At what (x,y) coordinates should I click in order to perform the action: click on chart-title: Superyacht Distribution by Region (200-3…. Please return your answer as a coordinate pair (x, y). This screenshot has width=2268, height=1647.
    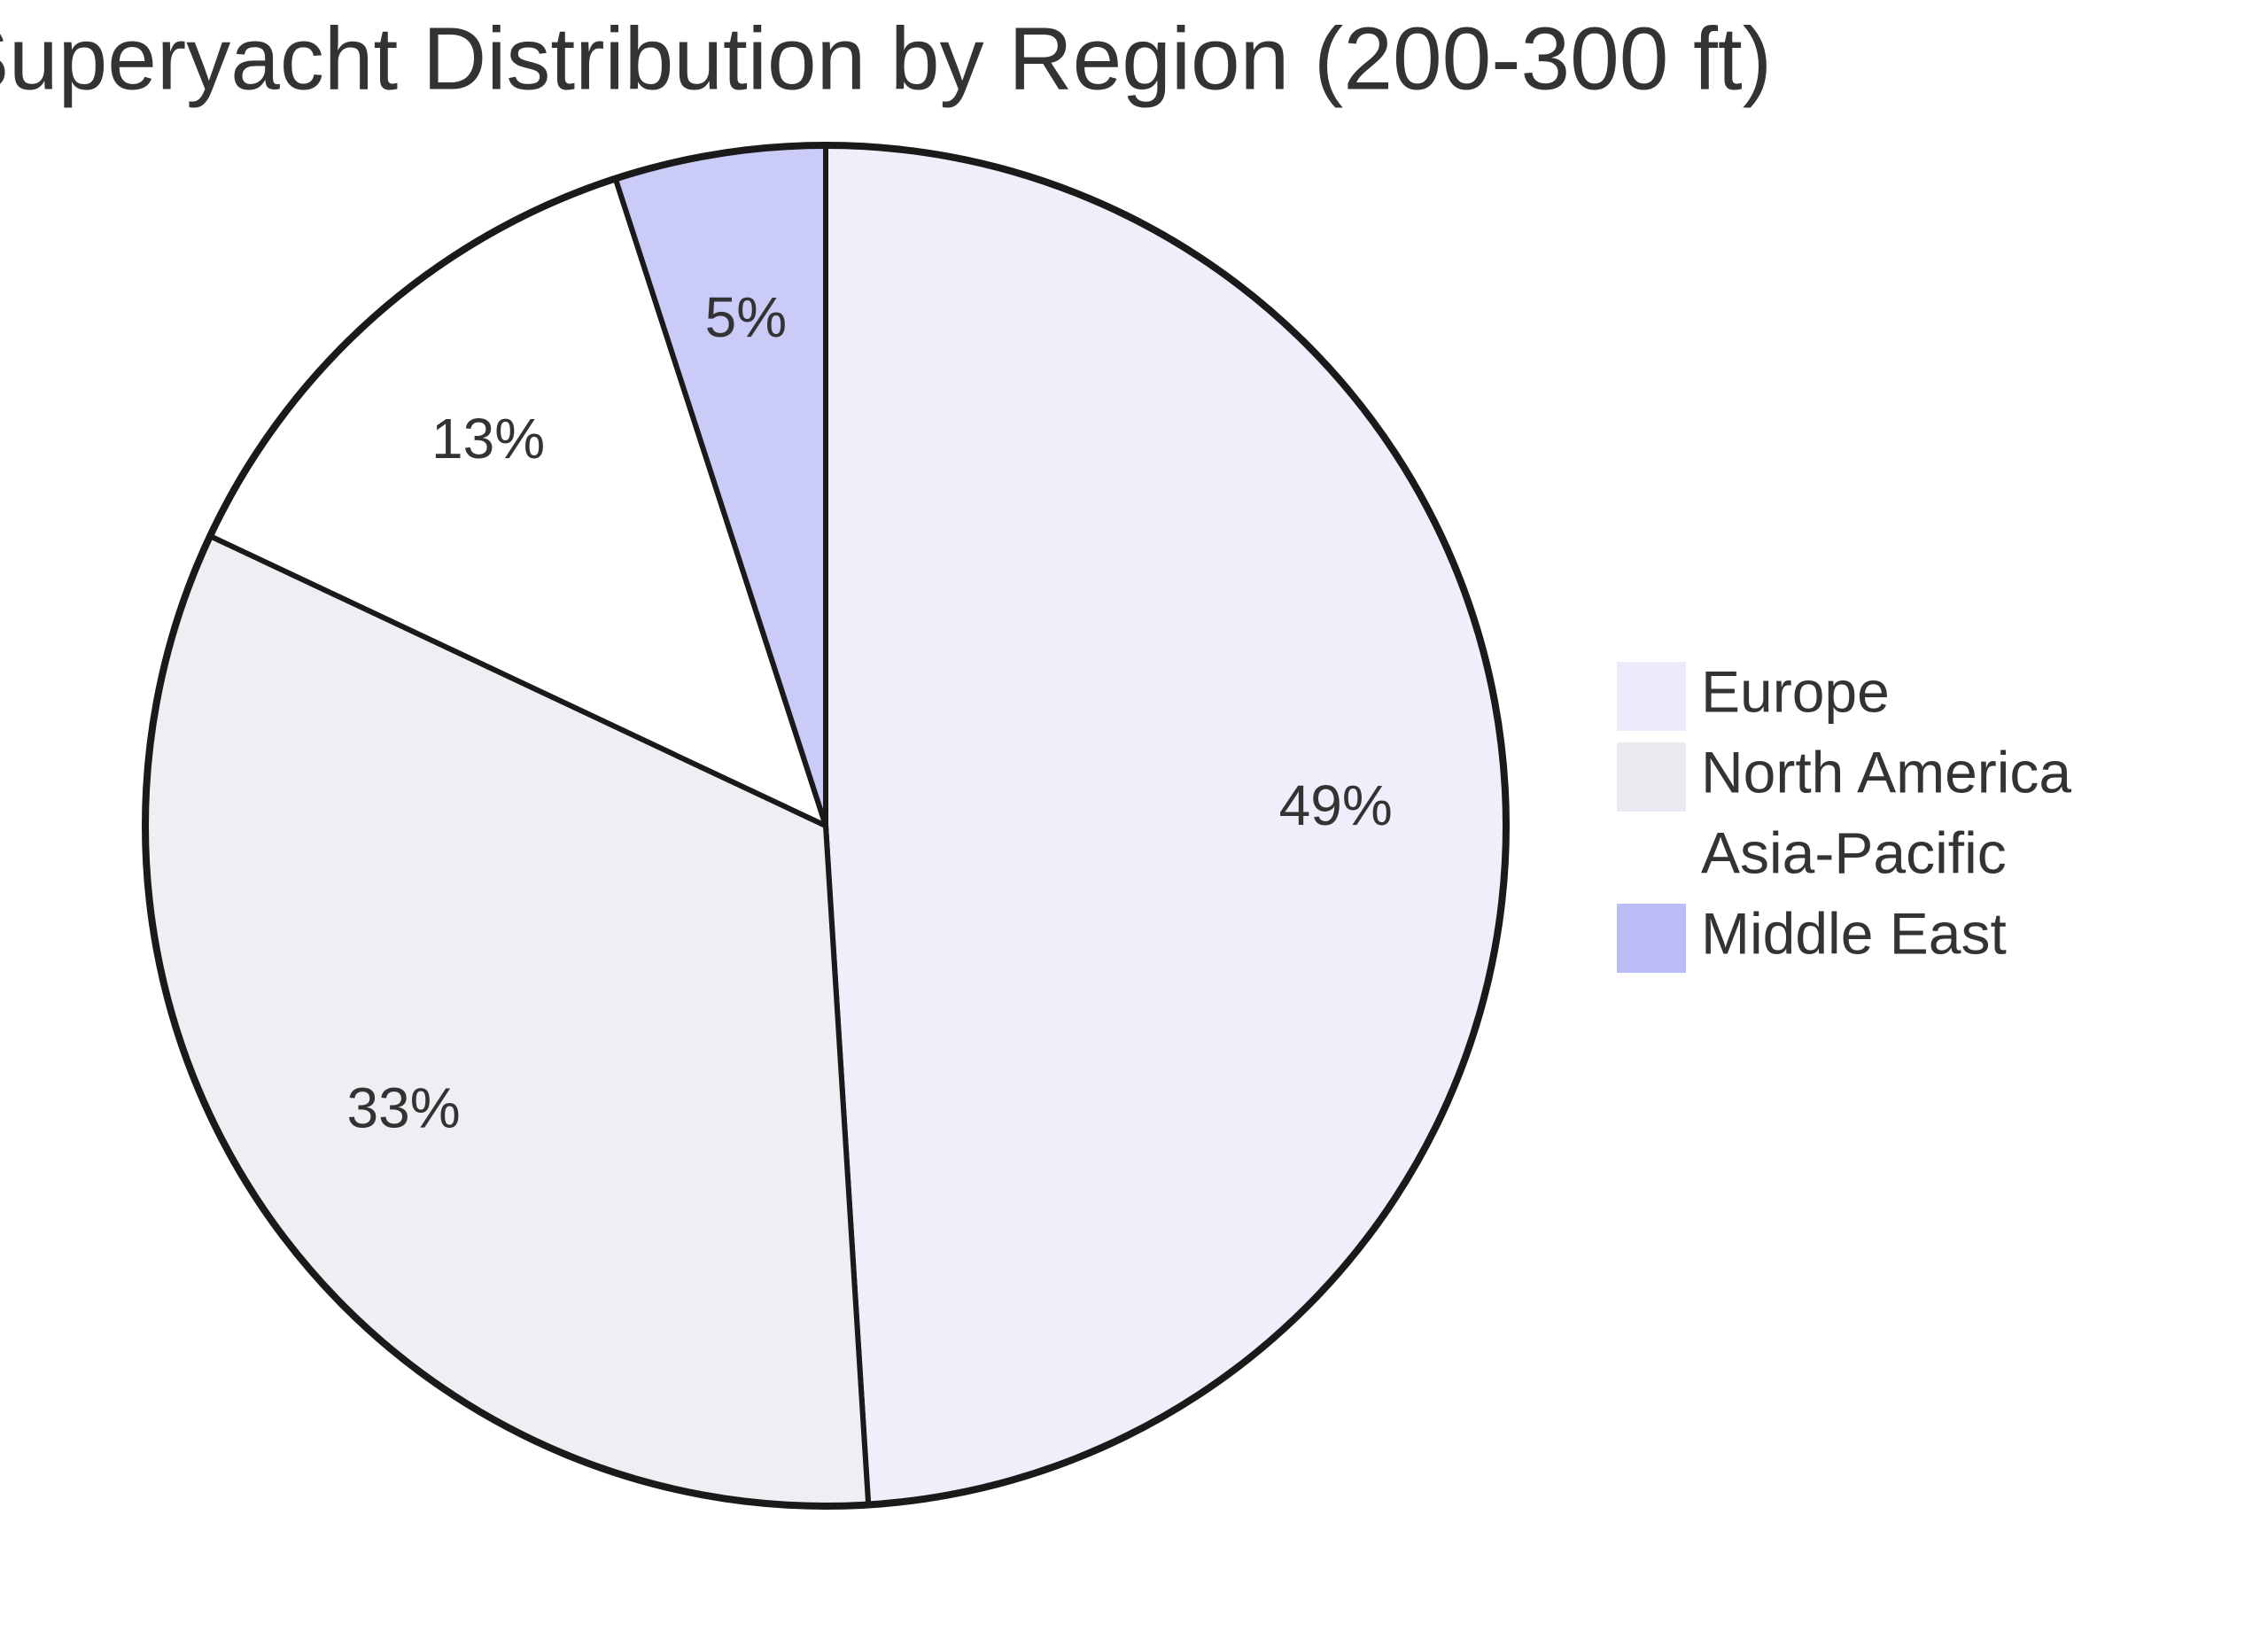
    Looking at the image, I should click on (886, 58).